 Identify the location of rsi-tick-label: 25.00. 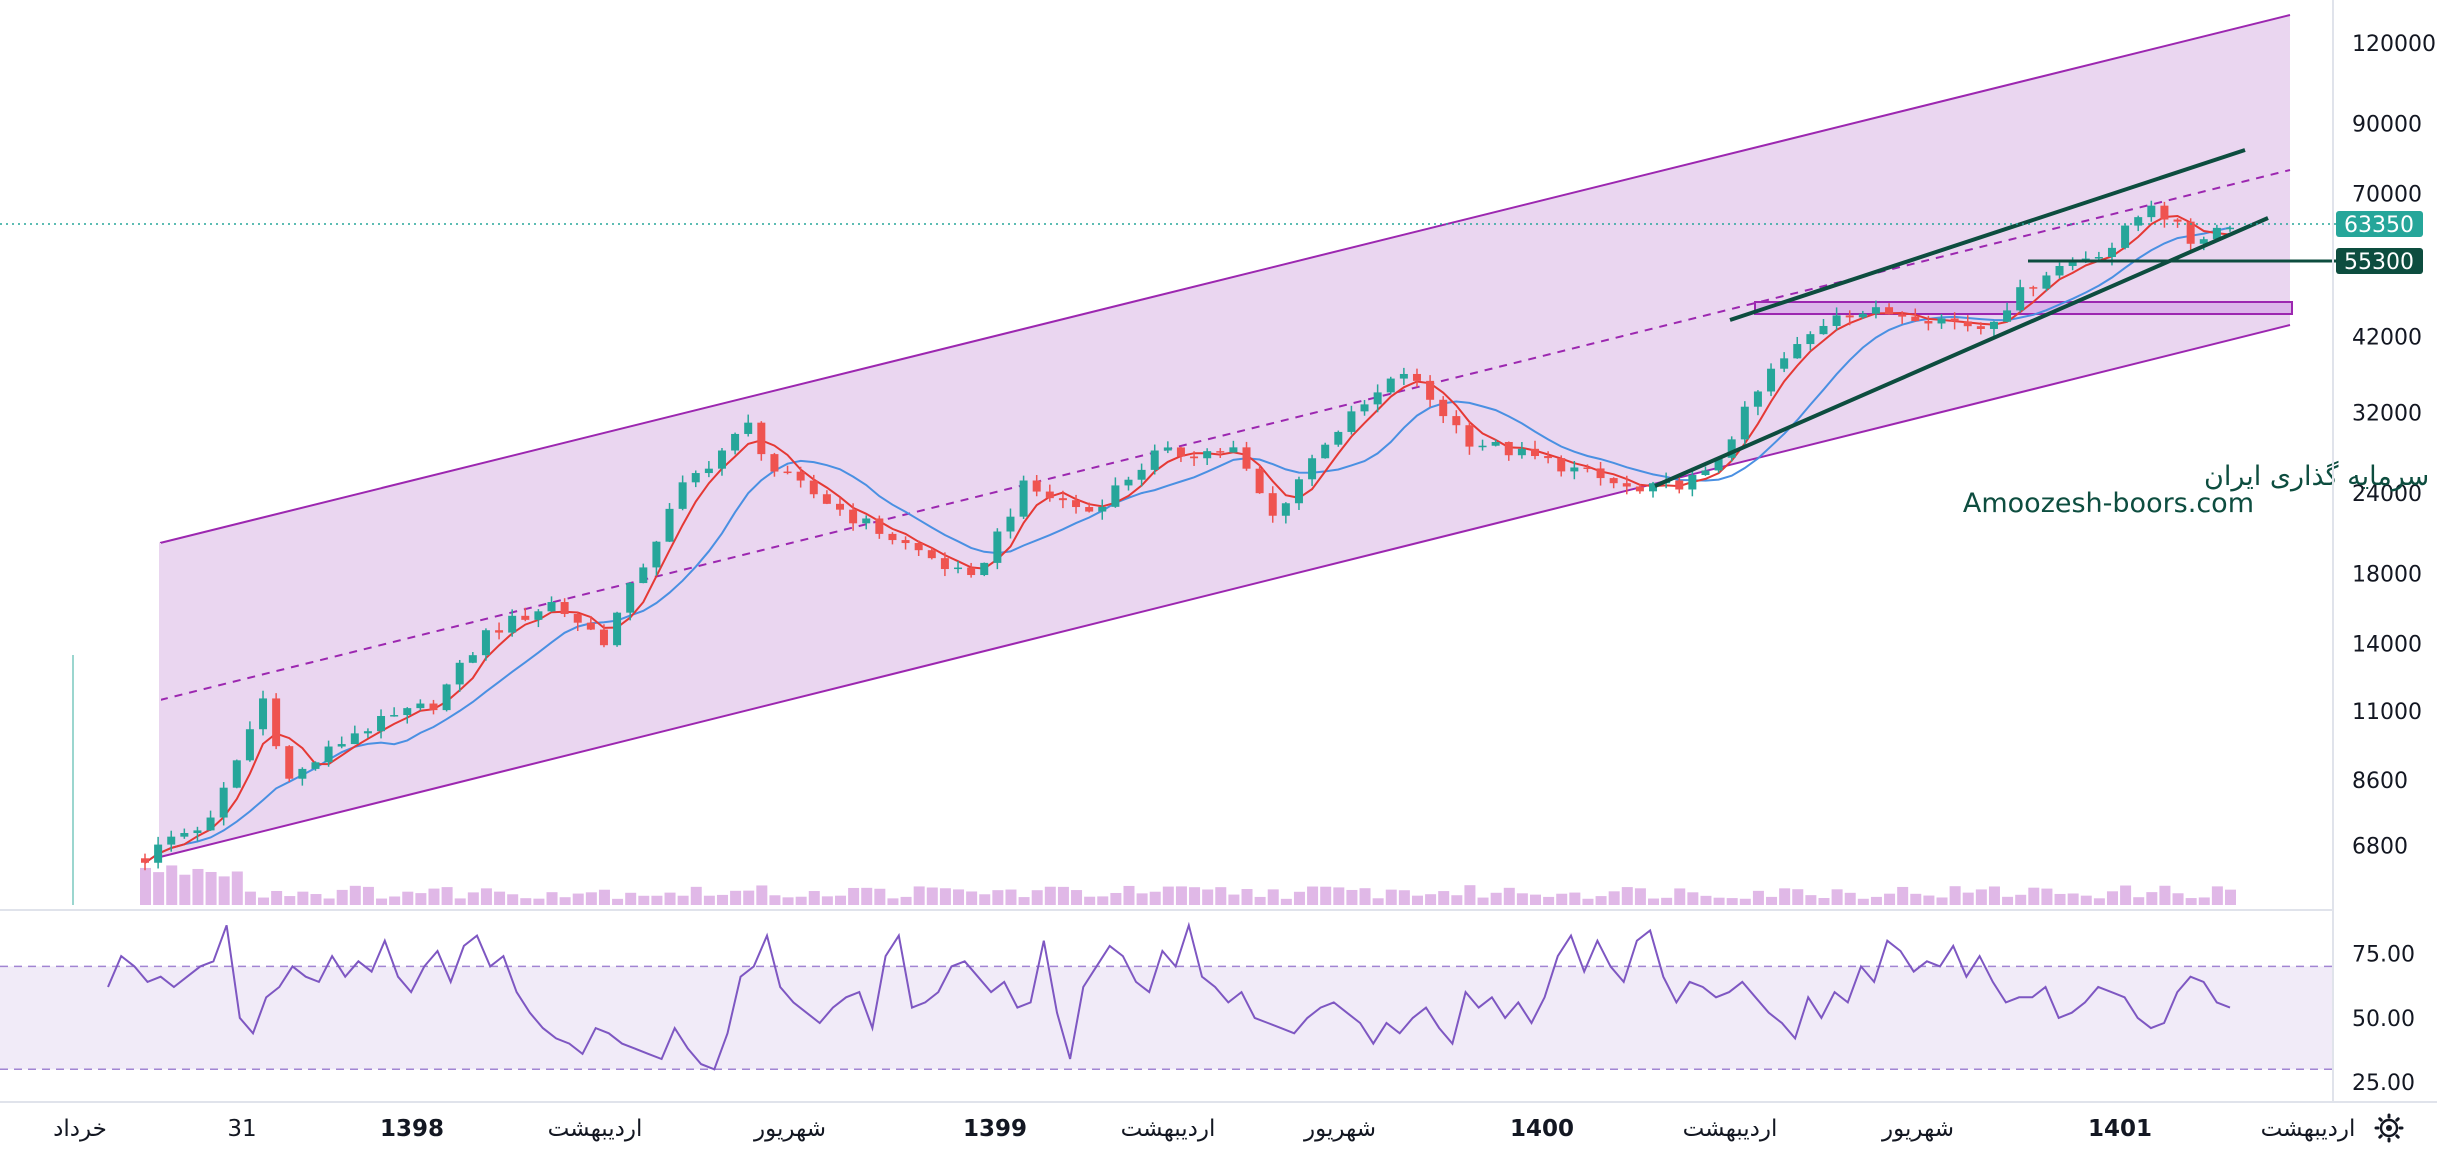
(2383, 1083).